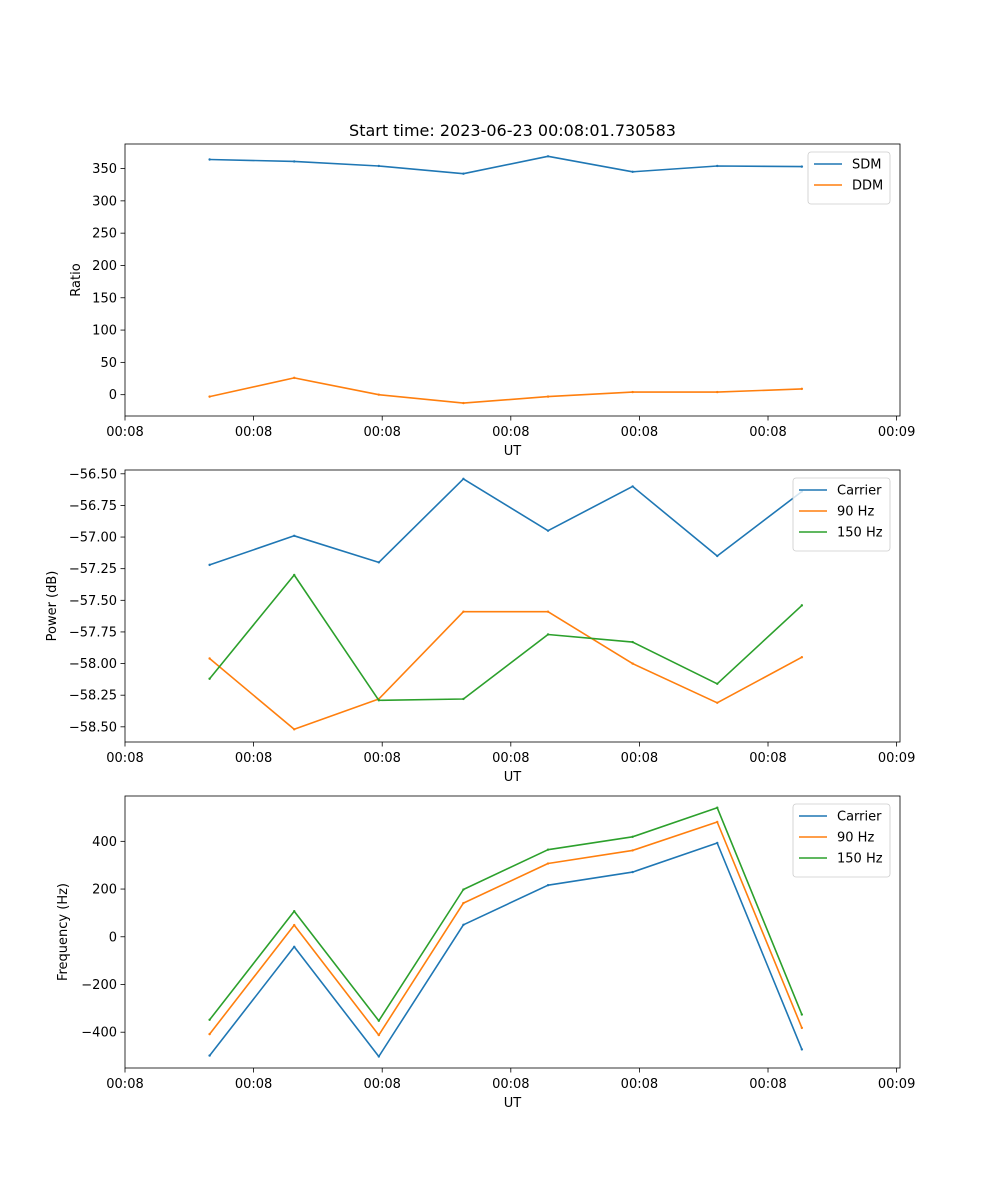 This screenshot has width=1000, height=1200. What do you see at coordinates (93, 664) in the screenshot?
I see `y-tick-label: −58.00` at bounding box center [93, 664].